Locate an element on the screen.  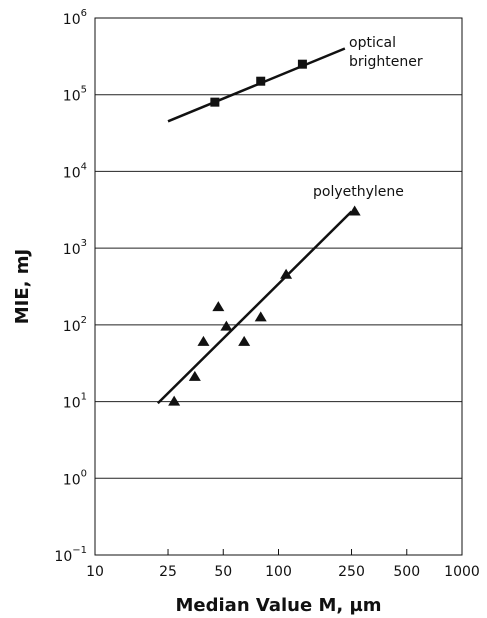
fit-line is located at coordinates (254, 307).